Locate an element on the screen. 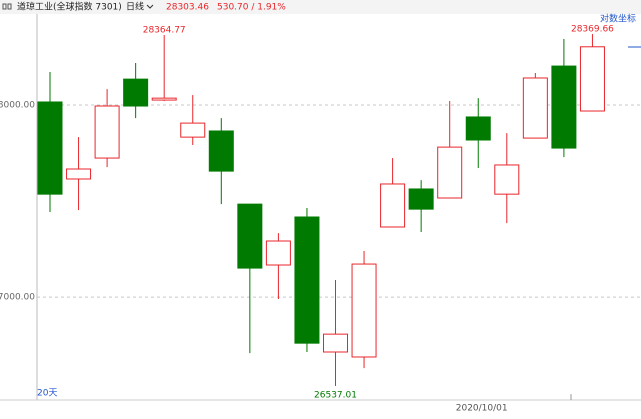 This screenshot has width=641, height=419. scale-toggle: 对数坐标 is located at coordinates (618, 19).